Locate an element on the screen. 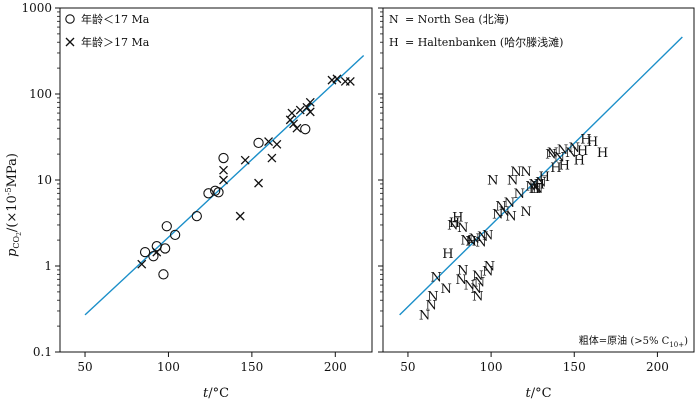 This screenshot has width=700, height=408. y-tick-label: 10 is located at coordinates (44, 180).